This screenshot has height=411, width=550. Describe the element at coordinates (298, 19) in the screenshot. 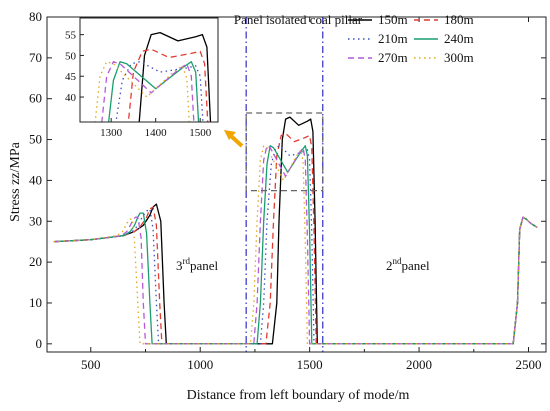

I see `pillar-label: Panel isolated coal pillar` at that location.